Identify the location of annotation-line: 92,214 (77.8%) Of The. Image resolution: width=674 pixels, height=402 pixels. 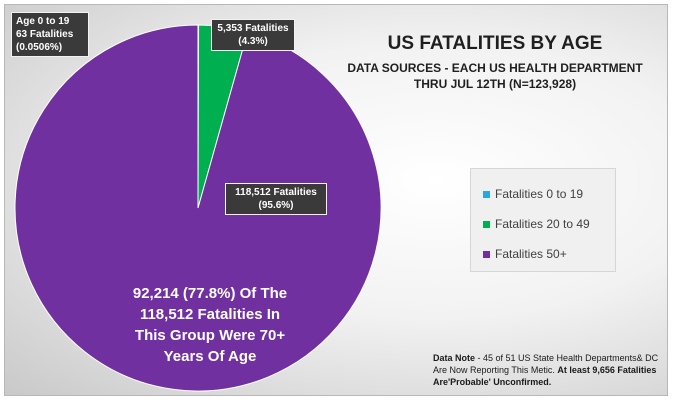
(210, 293).